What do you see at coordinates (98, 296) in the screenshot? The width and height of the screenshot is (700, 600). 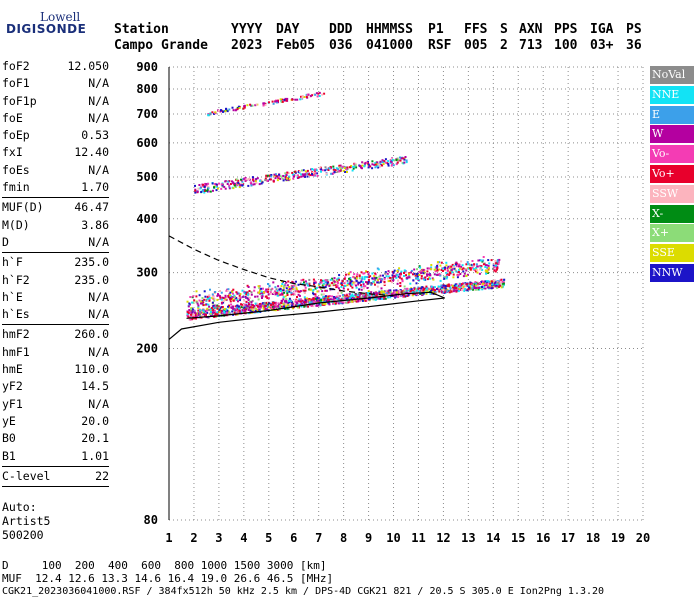 I see `parameter-value: N/A` at bounding box center [98, 296].